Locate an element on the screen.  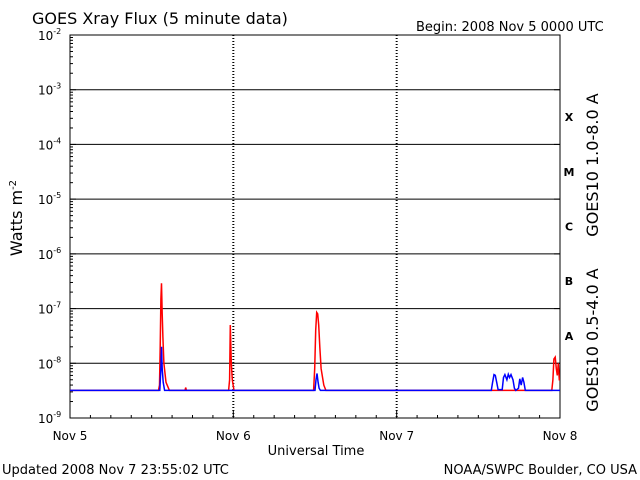
y-axis-label-text: Watts m is located at coordinates (16, 223).